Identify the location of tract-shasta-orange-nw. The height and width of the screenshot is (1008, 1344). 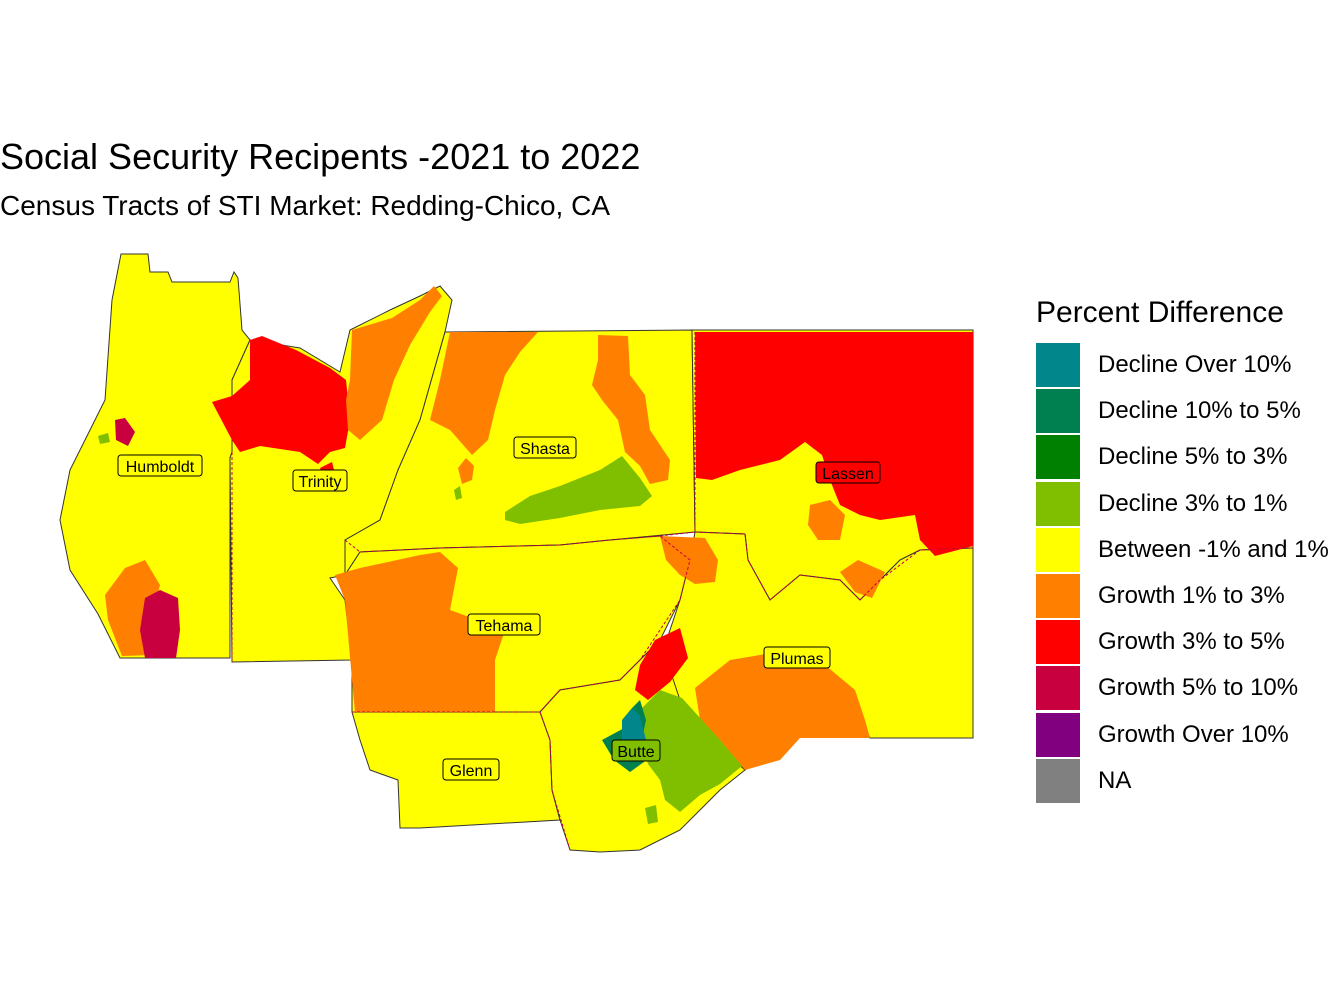
(394, 363).